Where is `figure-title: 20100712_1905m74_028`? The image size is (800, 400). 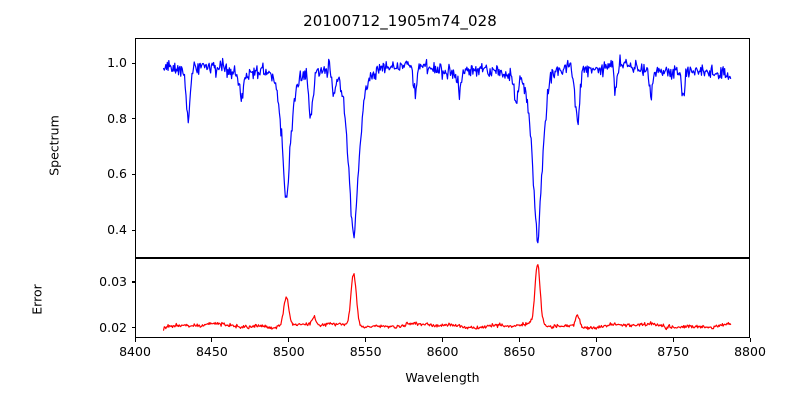 figure-title: 20100712_1905m74_028 is located at coordinates (400, 21).